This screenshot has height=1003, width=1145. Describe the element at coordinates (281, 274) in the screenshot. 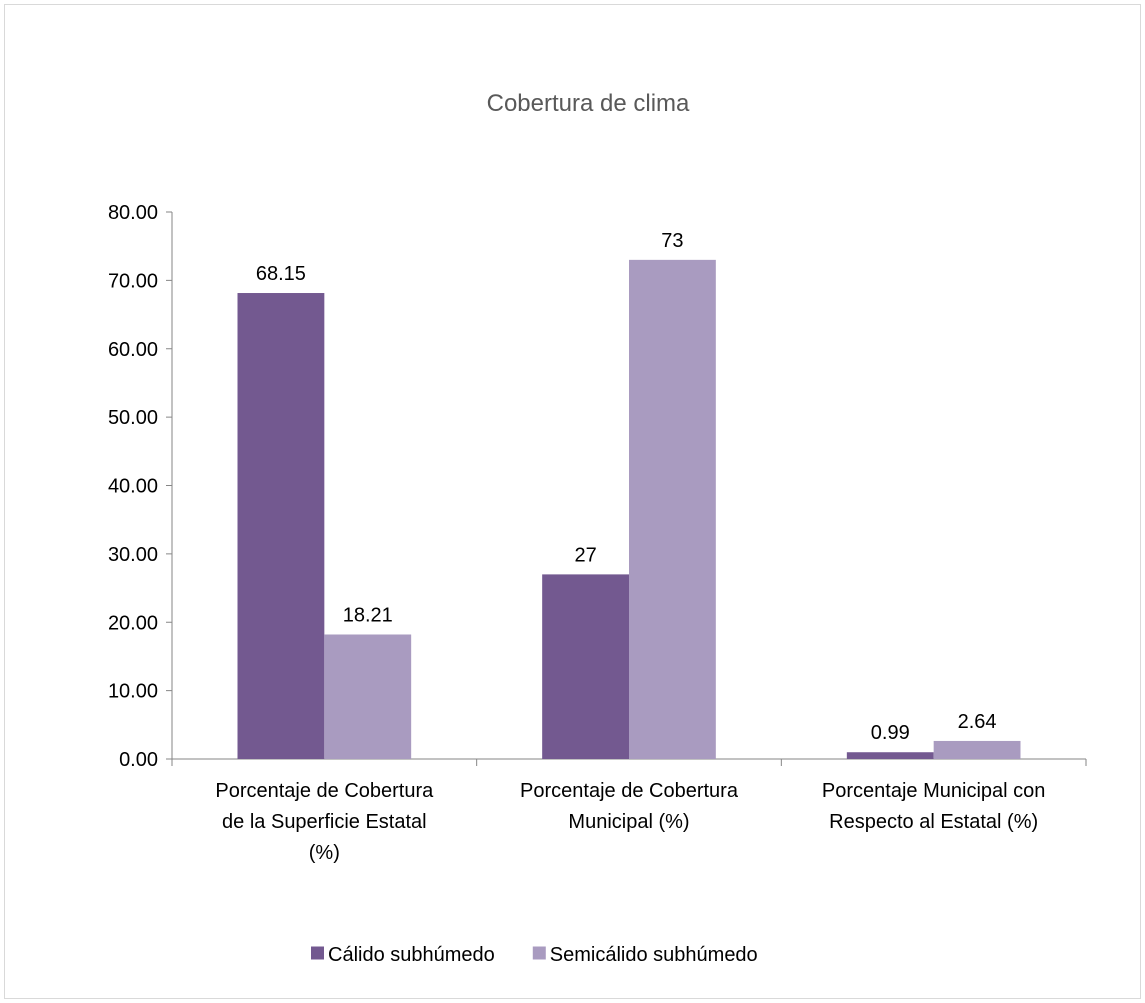

I see `data-label: 68.15` at that location.